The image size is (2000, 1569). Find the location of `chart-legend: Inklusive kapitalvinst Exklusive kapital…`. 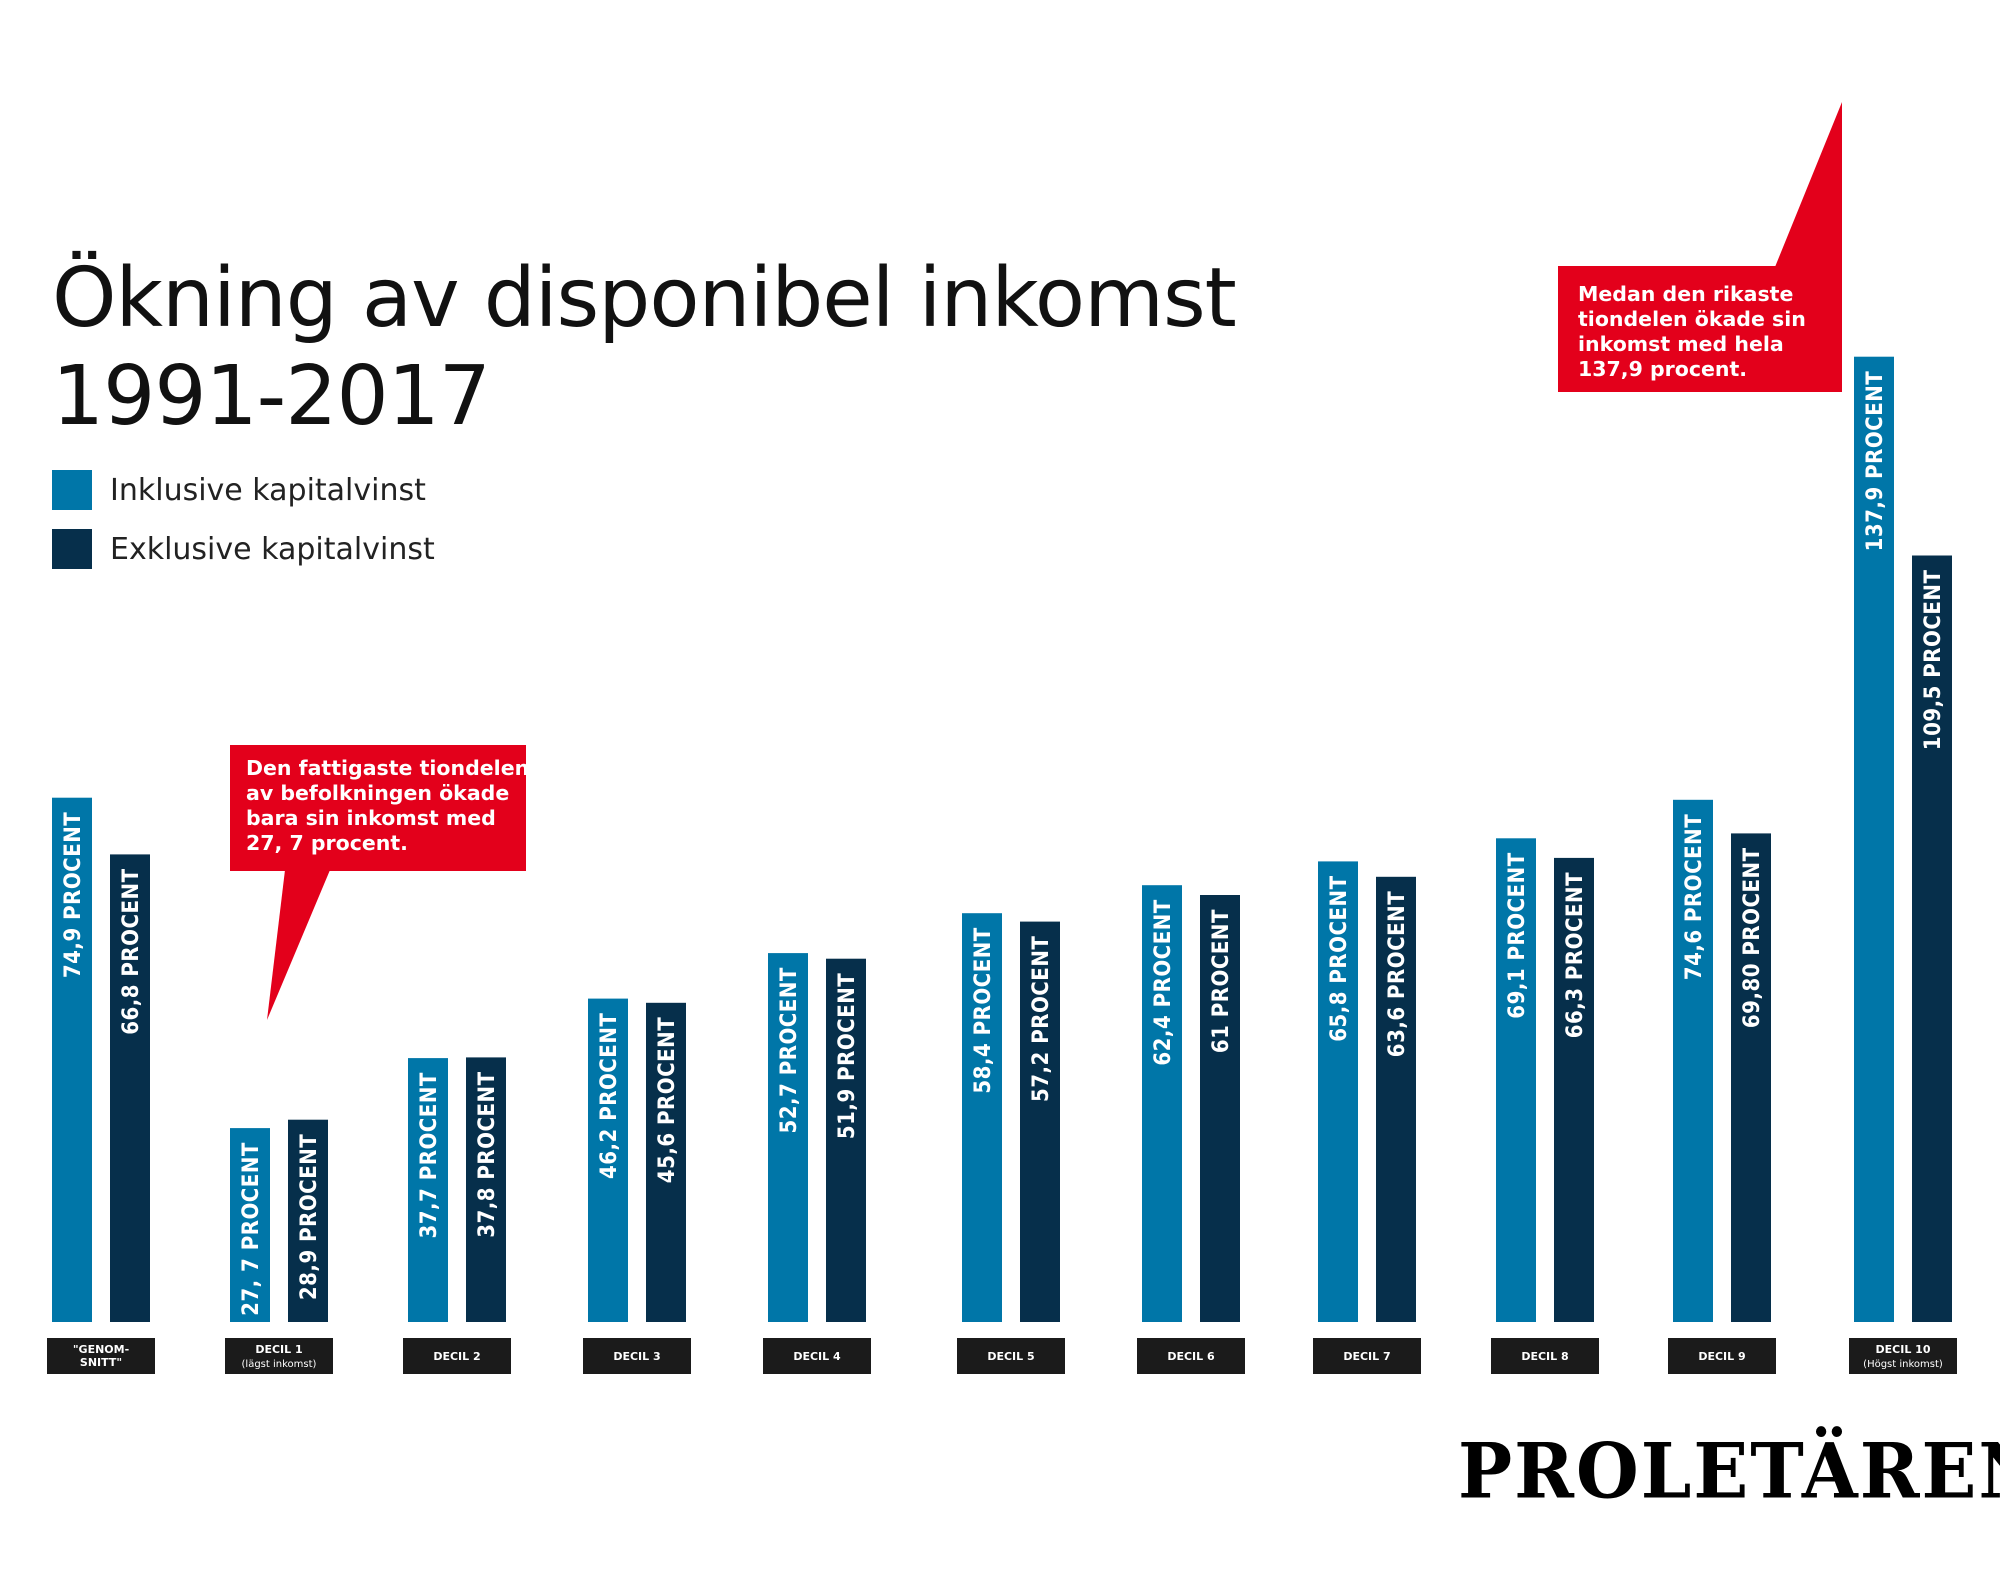

chart-legend: Inklusive kapitalvinst Exklusive kapital… is located at coordinates (243, 529).